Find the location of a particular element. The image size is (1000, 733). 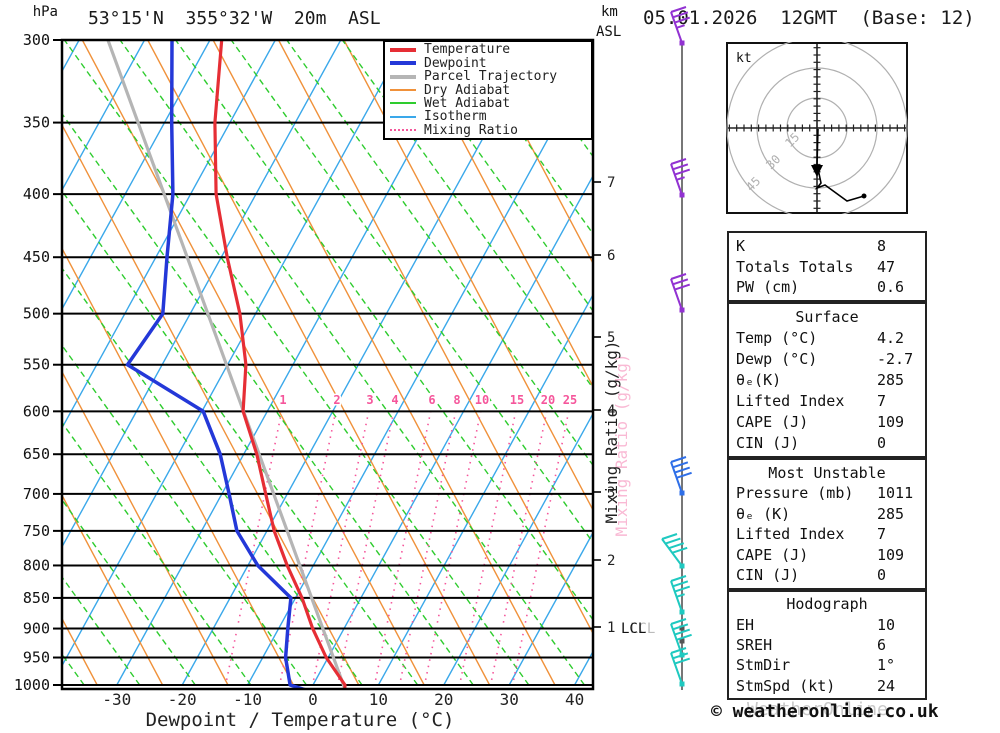

table-row: θₑ (K) 285 is located at coordinates (827, 514).